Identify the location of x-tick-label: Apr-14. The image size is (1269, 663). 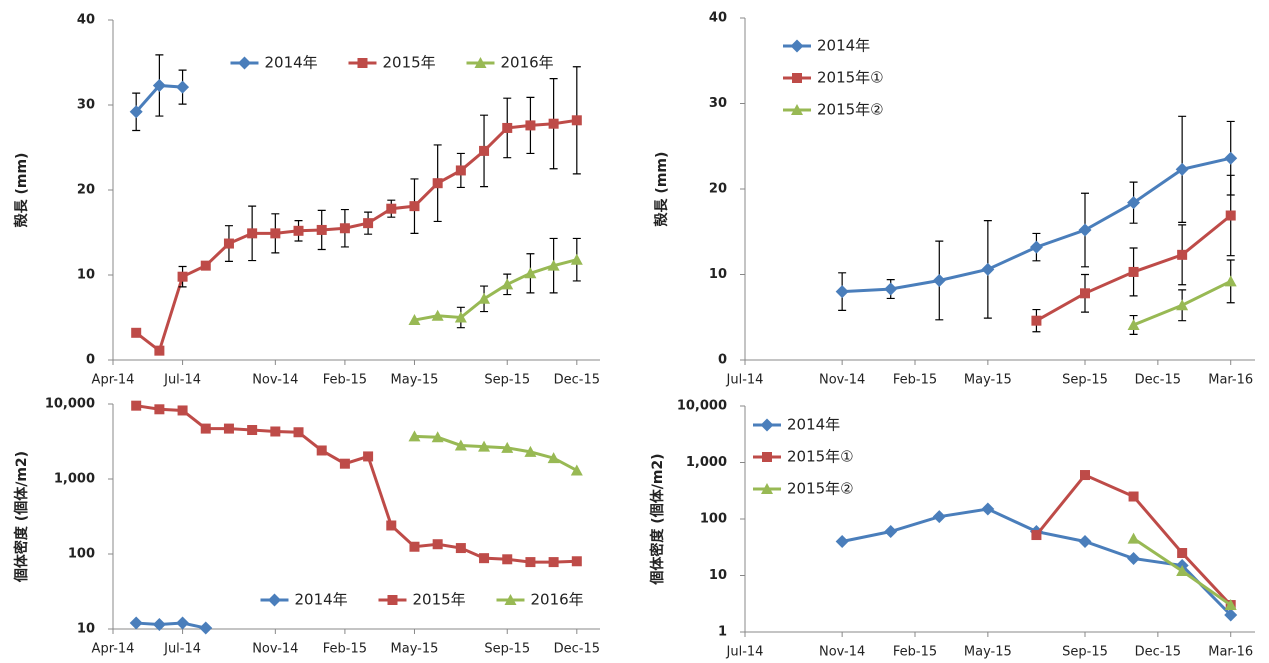
(113, 380).